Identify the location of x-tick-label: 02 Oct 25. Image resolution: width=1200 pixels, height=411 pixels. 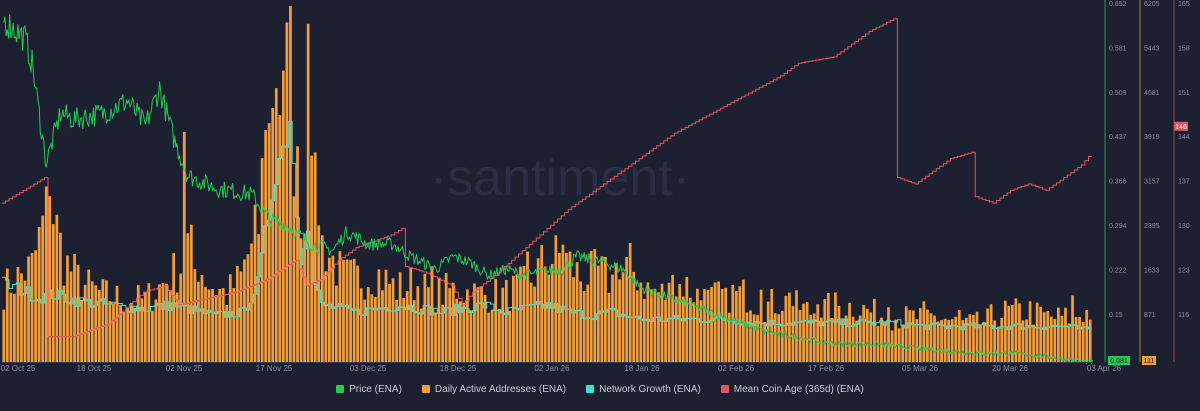
(18, 368).